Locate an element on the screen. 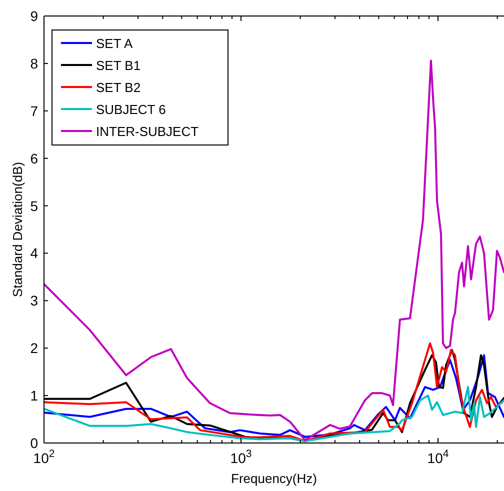  x-tick-label: 10$^{3}$ is located at coordinates (241, 457).